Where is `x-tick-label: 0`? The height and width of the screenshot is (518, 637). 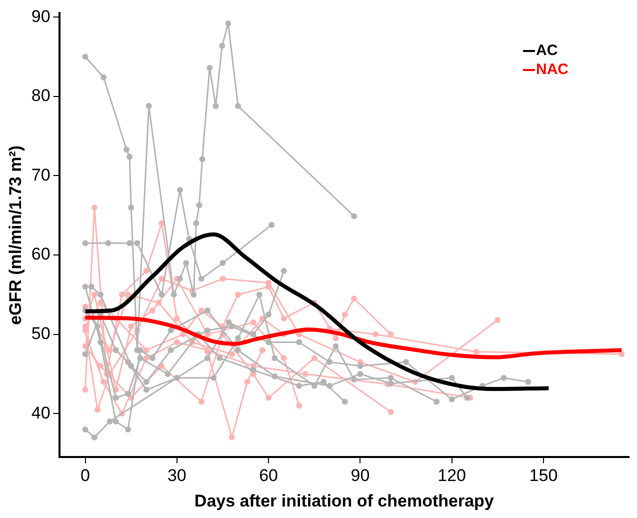
x-tick-label: 0 is located at coordinates (85, 476).